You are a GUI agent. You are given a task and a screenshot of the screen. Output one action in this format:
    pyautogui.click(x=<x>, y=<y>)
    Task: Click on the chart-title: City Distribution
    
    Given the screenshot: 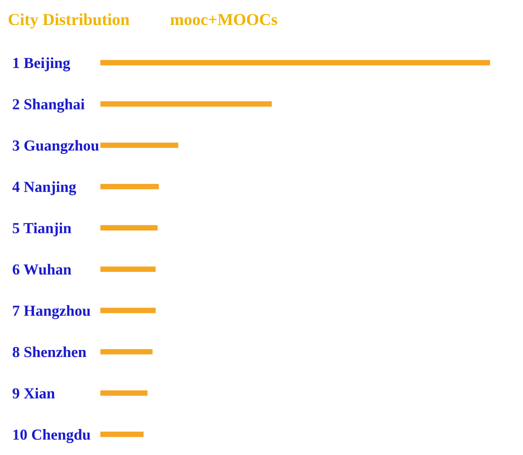 What is the action you would take?
    pyautogui.click(x=69, y=21)
    